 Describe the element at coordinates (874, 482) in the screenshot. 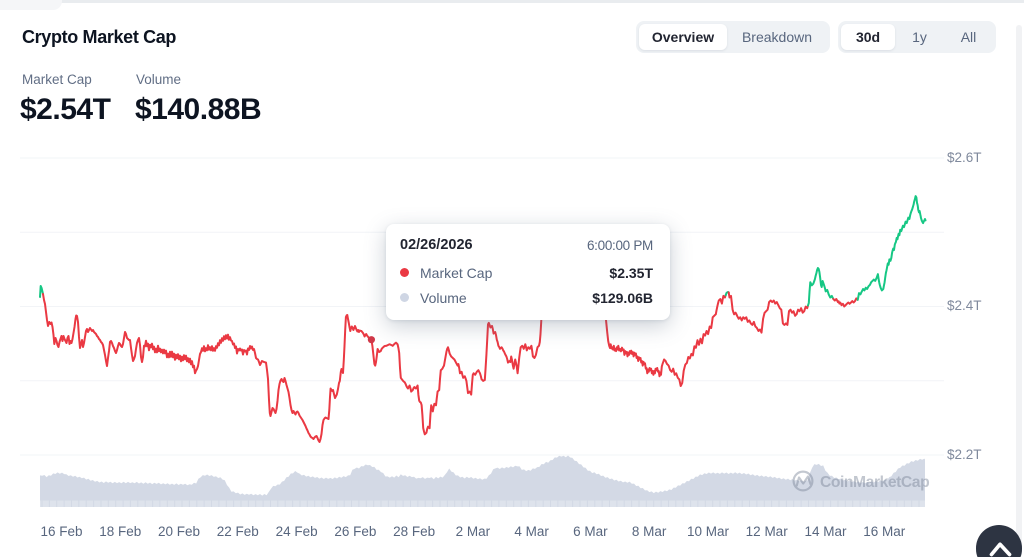

I see `svg-text: CoinMarketCap` at that location.